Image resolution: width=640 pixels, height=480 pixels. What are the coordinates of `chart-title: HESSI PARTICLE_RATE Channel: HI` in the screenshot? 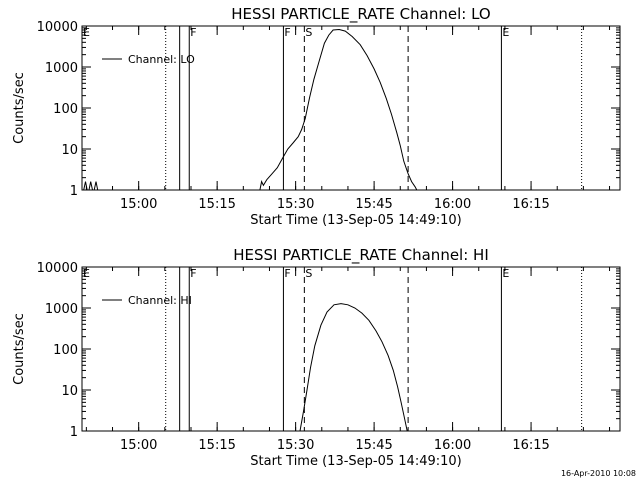 It's located at (361, 255).